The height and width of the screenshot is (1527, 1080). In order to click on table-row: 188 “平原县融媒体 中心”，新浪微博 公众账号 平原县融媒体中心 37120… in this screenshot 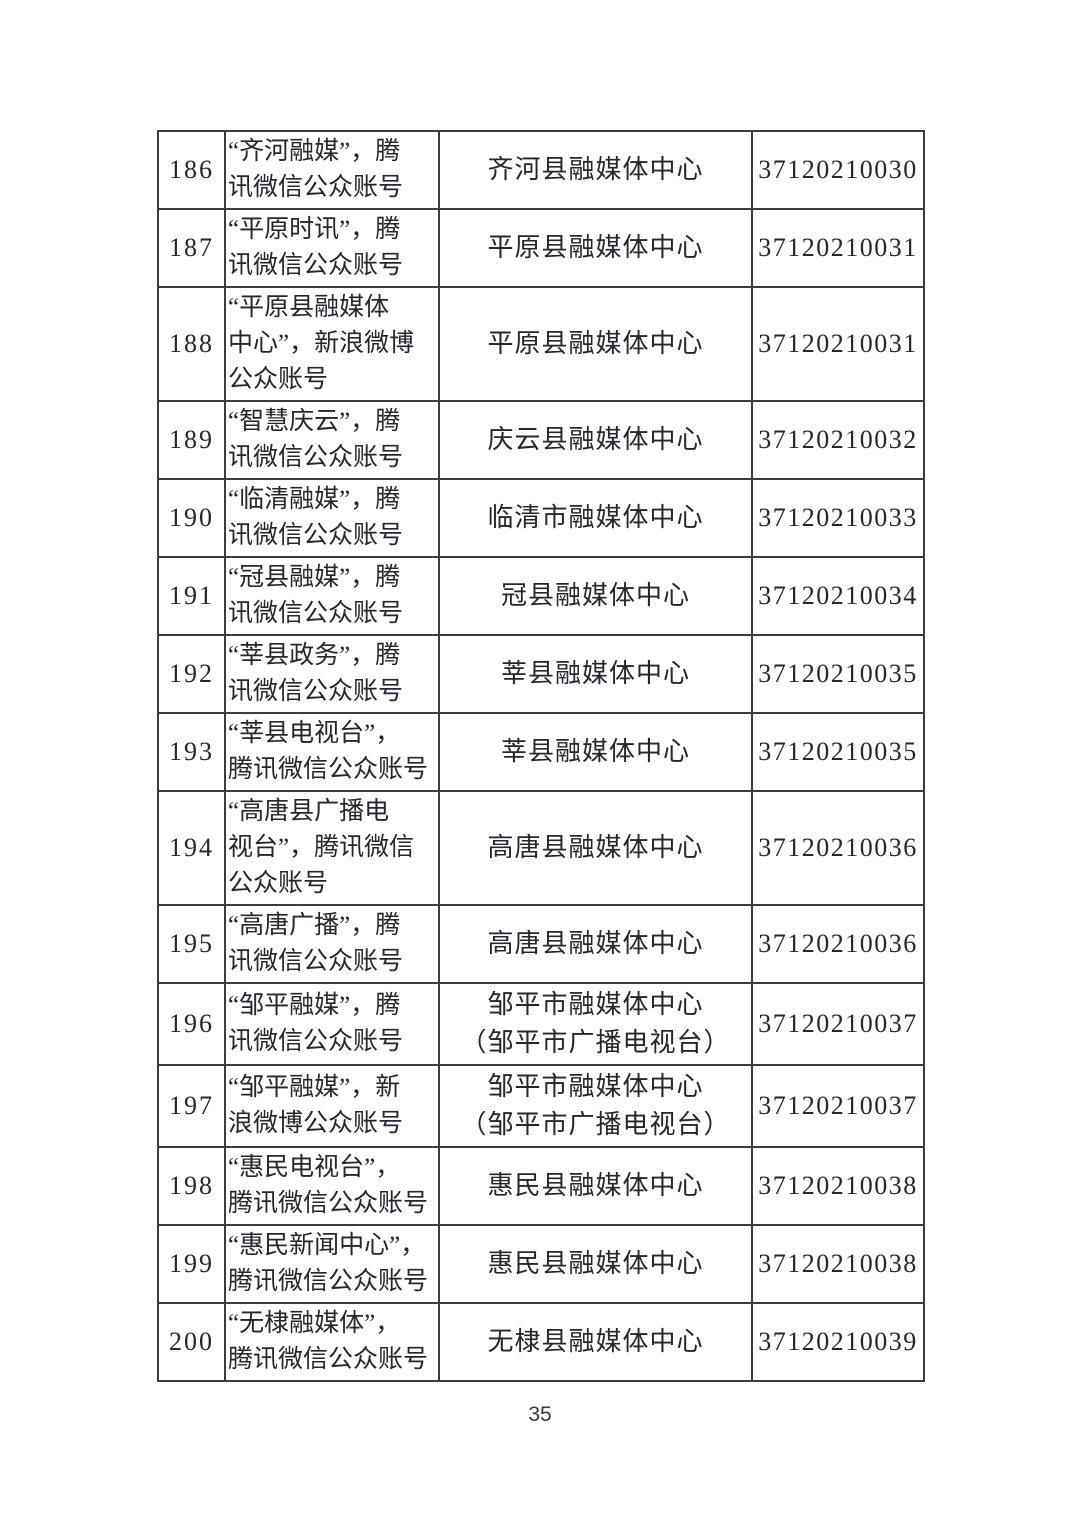, I will do `click(541, 344)`.